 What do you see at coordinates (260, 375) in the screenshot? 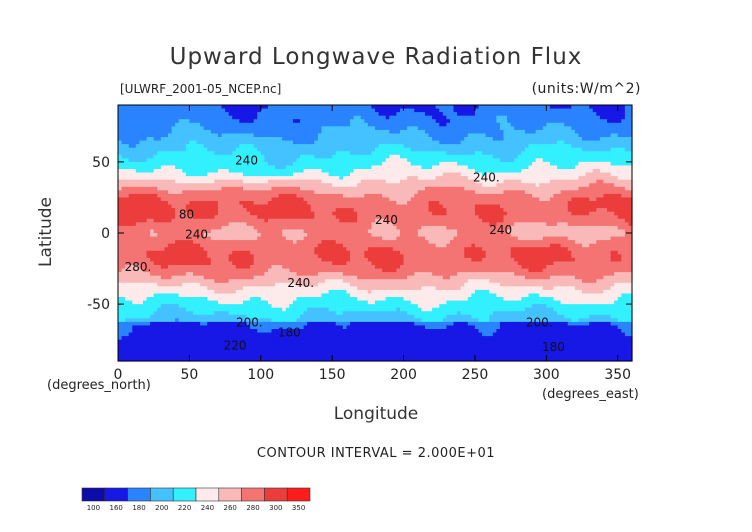
I see `x-tick-label: 100` at bounding box center [260, 375].